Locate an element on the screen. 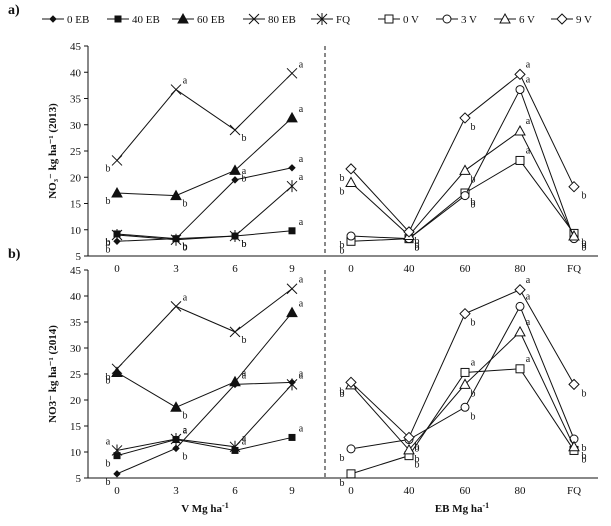 This screenshot has height=526, width=611. x-axis-label-right-sup: -1 is located at coordinates (486, 505).